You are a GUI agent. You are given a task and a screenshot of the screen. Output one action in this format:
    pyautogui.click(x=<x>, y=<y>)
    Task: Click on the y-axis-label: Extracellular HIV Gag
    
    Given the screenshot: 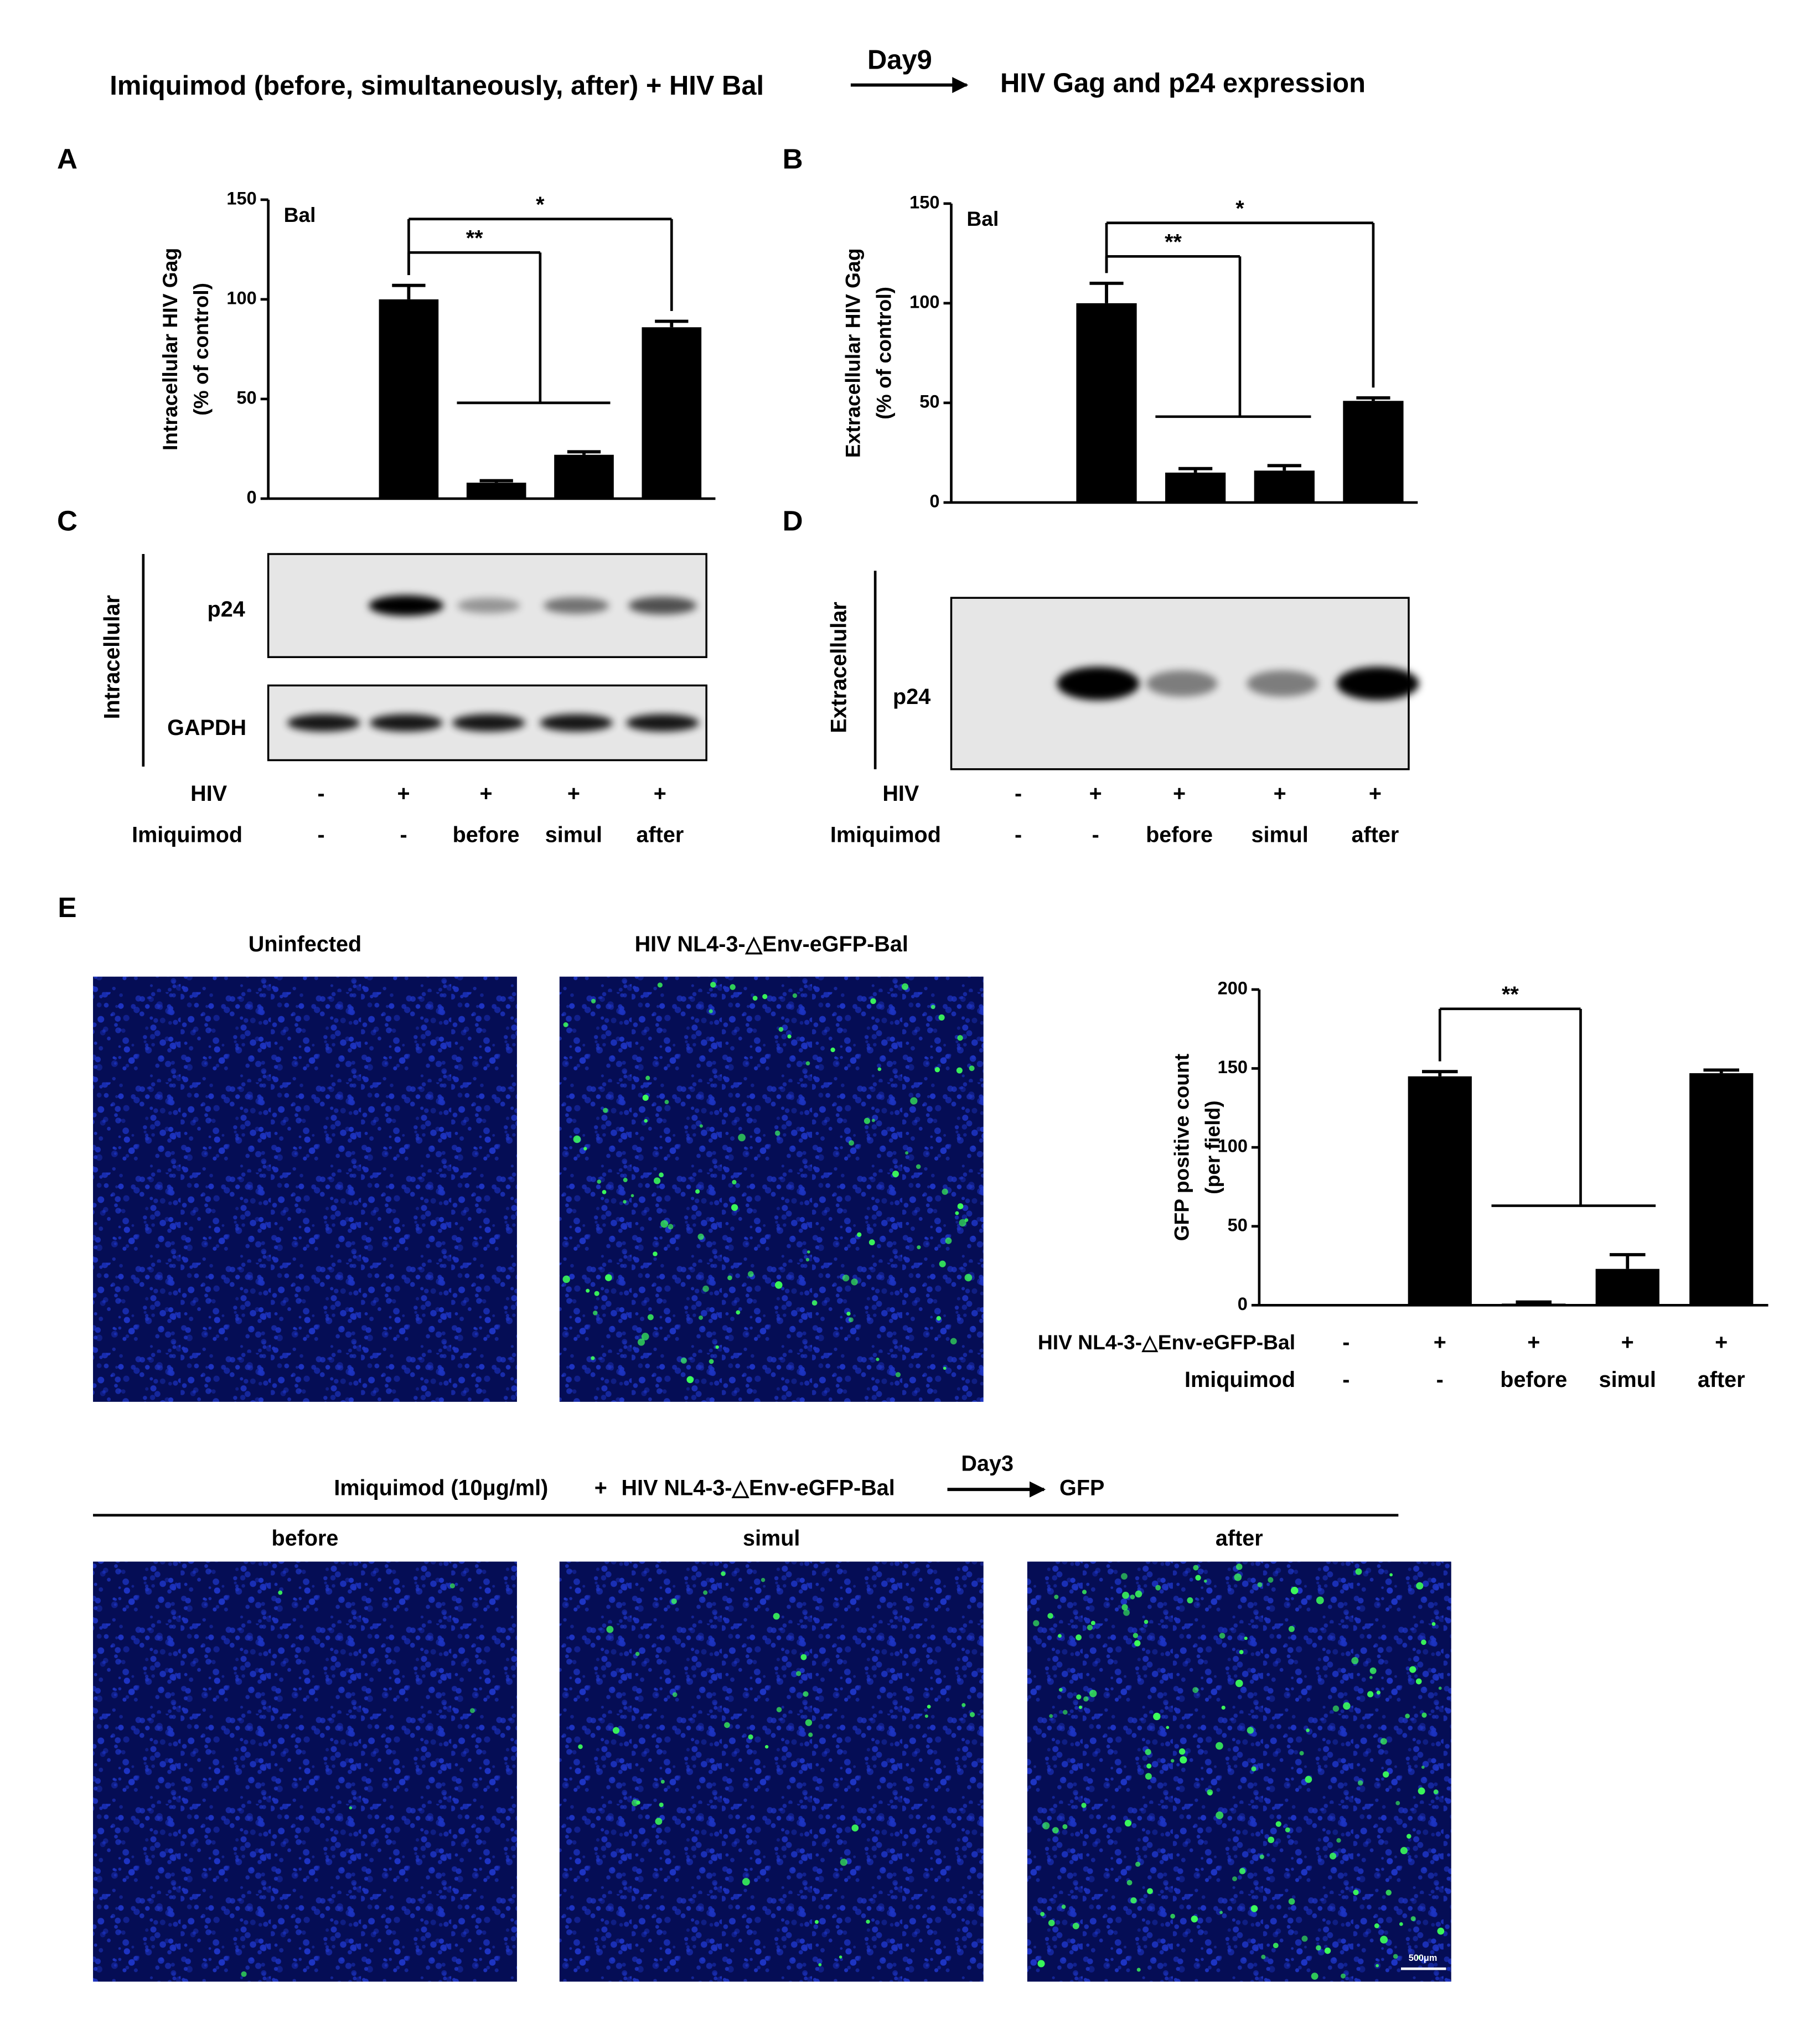 What is the action you would take?
    pyautogui.click(x=853, y=353)
    